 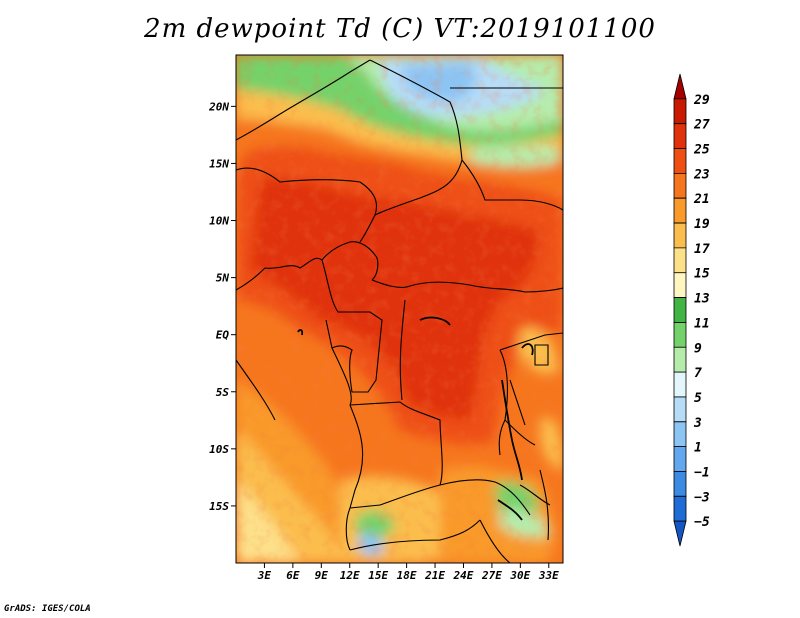 I want to click on lon-tick-label: 21E, so click(x=434, y=575).